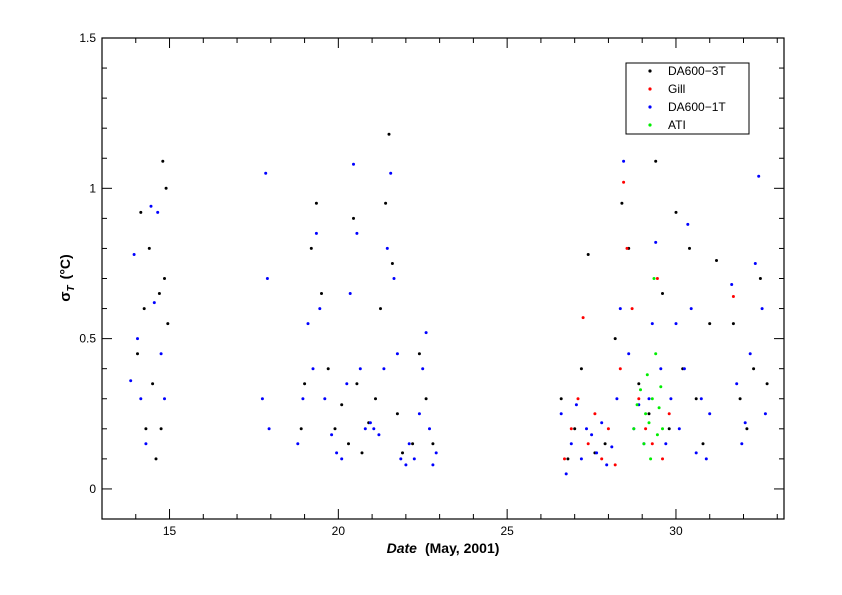 The height and width of the screenshot is (595, 842). Describe the element at coordinates (687, 98) in the screenshot. I see `legend-frame` at that location.